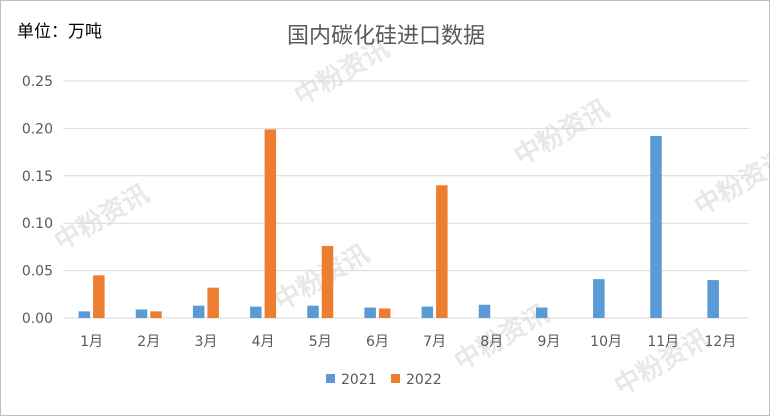 This screenshot has height=420, width=770. I want to click on x-tick-label: 11月, so click(663, 342).